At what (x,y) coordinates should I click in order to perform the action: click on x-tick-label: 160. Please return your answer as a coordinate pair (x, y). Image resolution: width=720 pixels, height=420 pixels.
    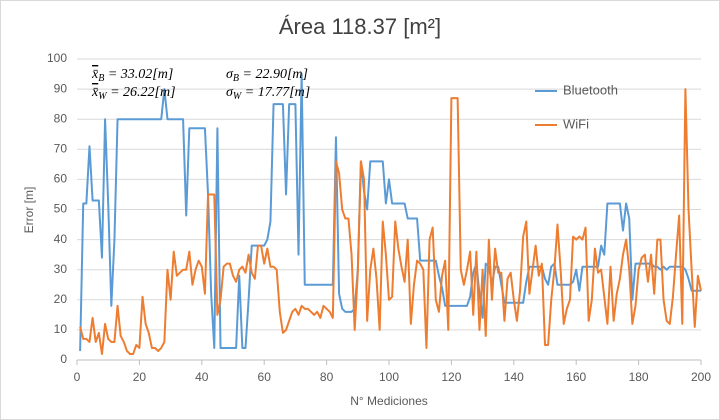
    Looking at the image, I should click on (576, 377).